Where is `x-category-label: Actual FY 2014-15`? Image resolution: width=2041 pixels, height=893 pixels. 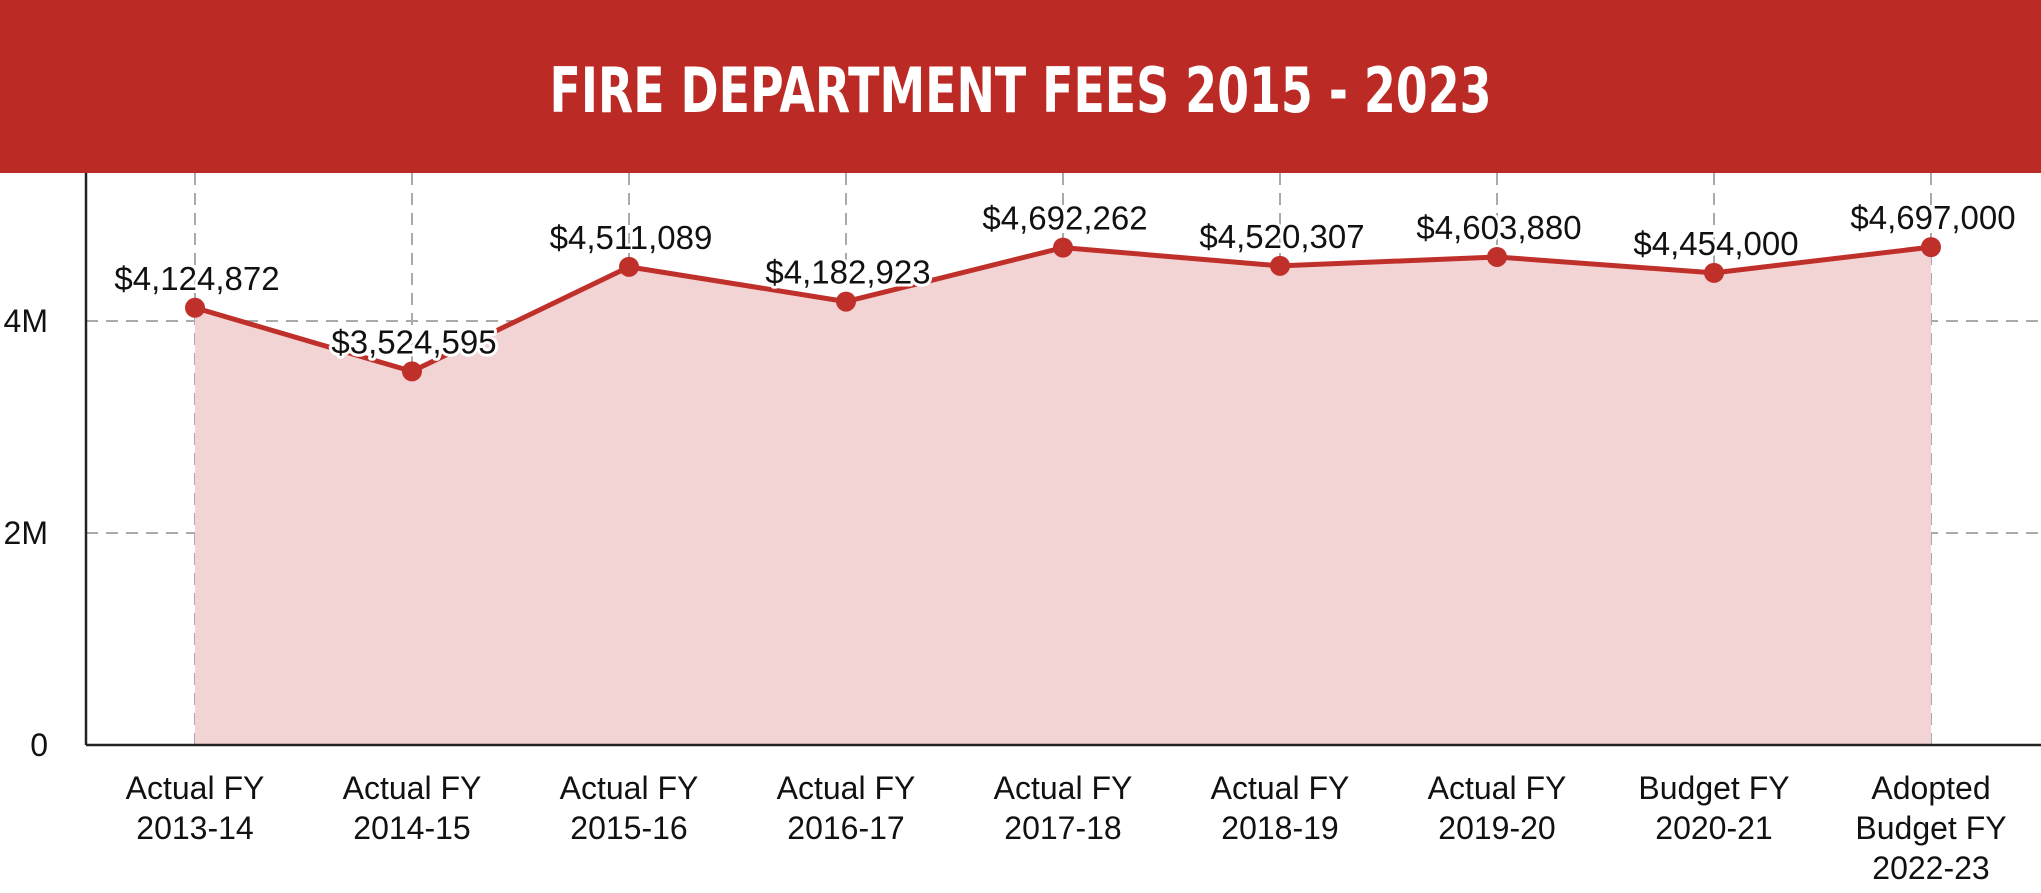
x-category-label: Actual FY 2014-15 is located at coordinates (412, 808).